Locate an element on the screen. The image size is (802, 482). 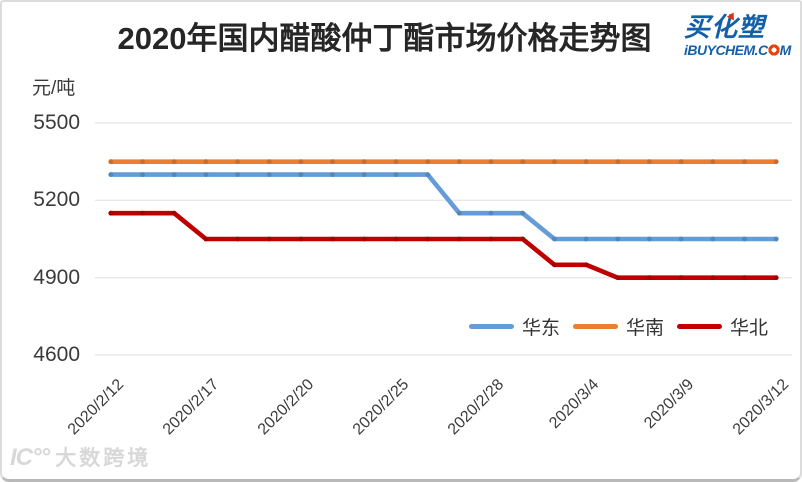
y-tick-label: 4900 is located at coordinates (56, 277).